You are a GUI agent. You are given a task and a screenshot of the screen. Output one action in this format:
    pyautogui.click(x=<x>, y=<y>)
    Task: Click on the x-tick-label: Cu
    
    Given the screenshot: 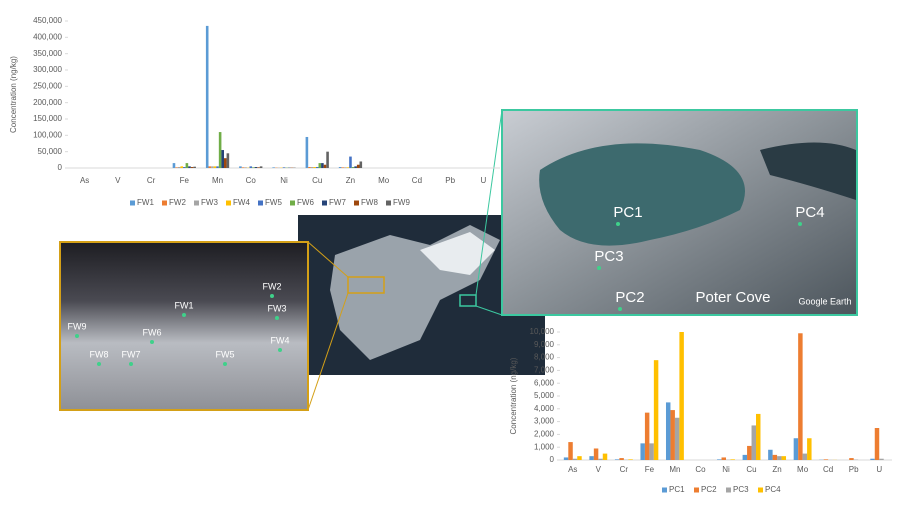 What is the action you would take?
    pyautogui.click(x=751, y=469)
    